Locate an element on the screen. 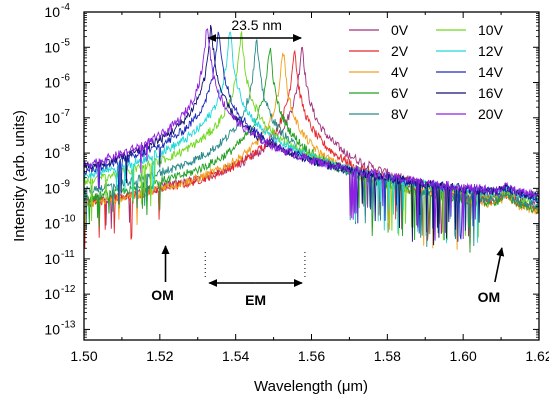 The width and height of the screenshot is (549, 404). legend-label: 8V is located at coordinates (400, 114).